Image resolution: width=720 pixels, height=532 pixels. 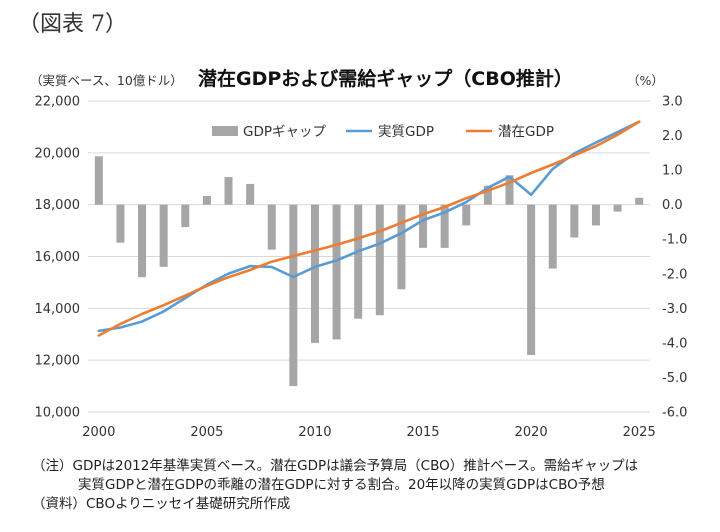 I want to click on right-axis-unit-label: （%）, so click(x=645, y=80).